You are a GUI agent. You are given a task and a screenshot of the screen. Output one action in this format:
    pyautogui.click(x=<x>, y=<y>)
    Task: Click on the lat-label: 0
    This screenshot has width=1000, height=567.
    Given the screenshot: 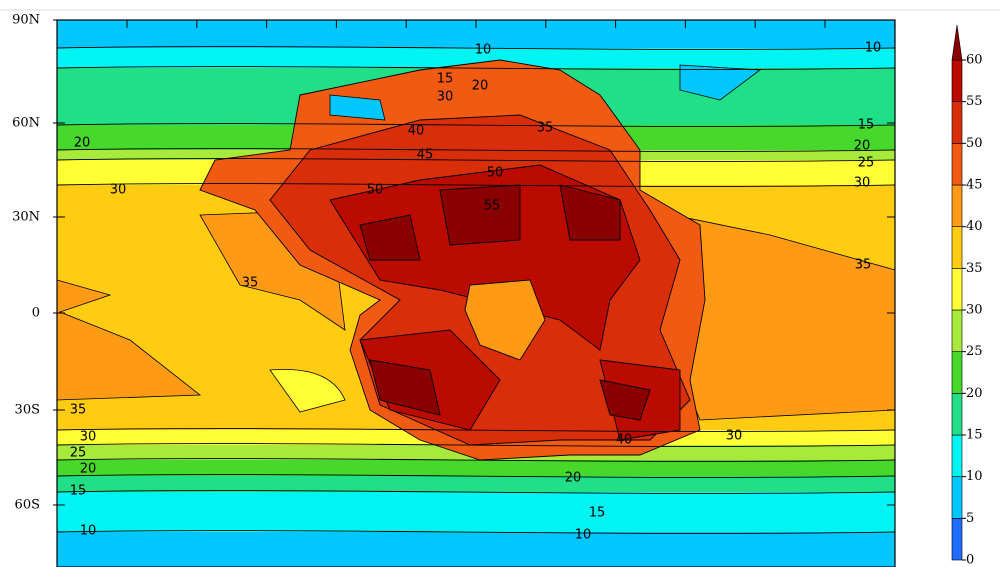 What is the action you would take?
    pyautogui.click(x=36, y=313)
    